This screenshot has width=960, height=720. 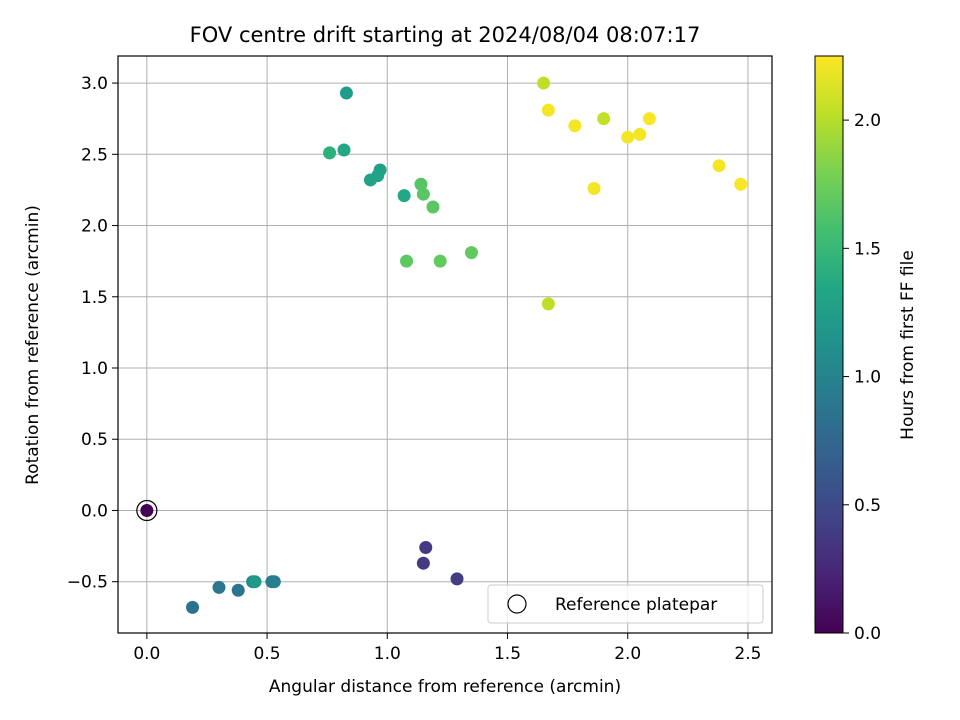 I want to click on x-tick-label: 2.5, so click(x=747, y=654).